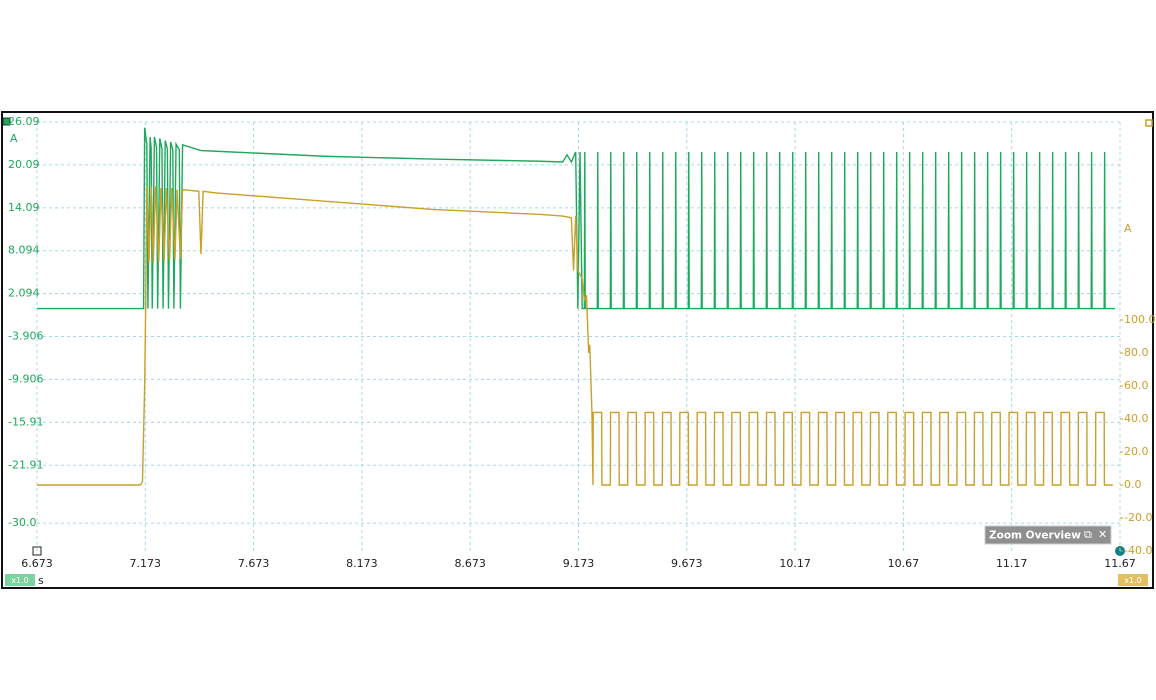  Describe the element at coordinates (362, 563) in the screenshot. I see `x-tick-label: 8.173` at that location.